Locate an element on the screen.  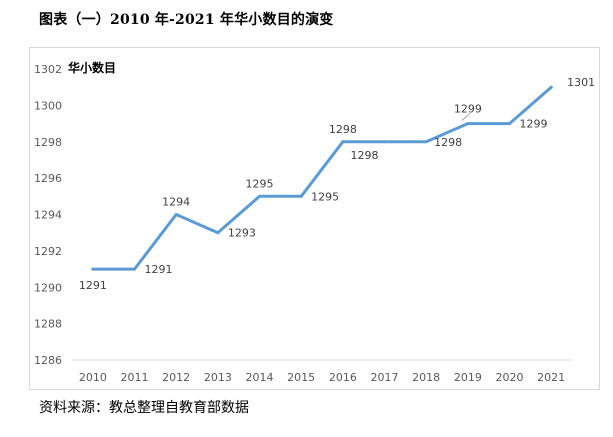
data-label: 1301 is located at coordinates (581, 82).